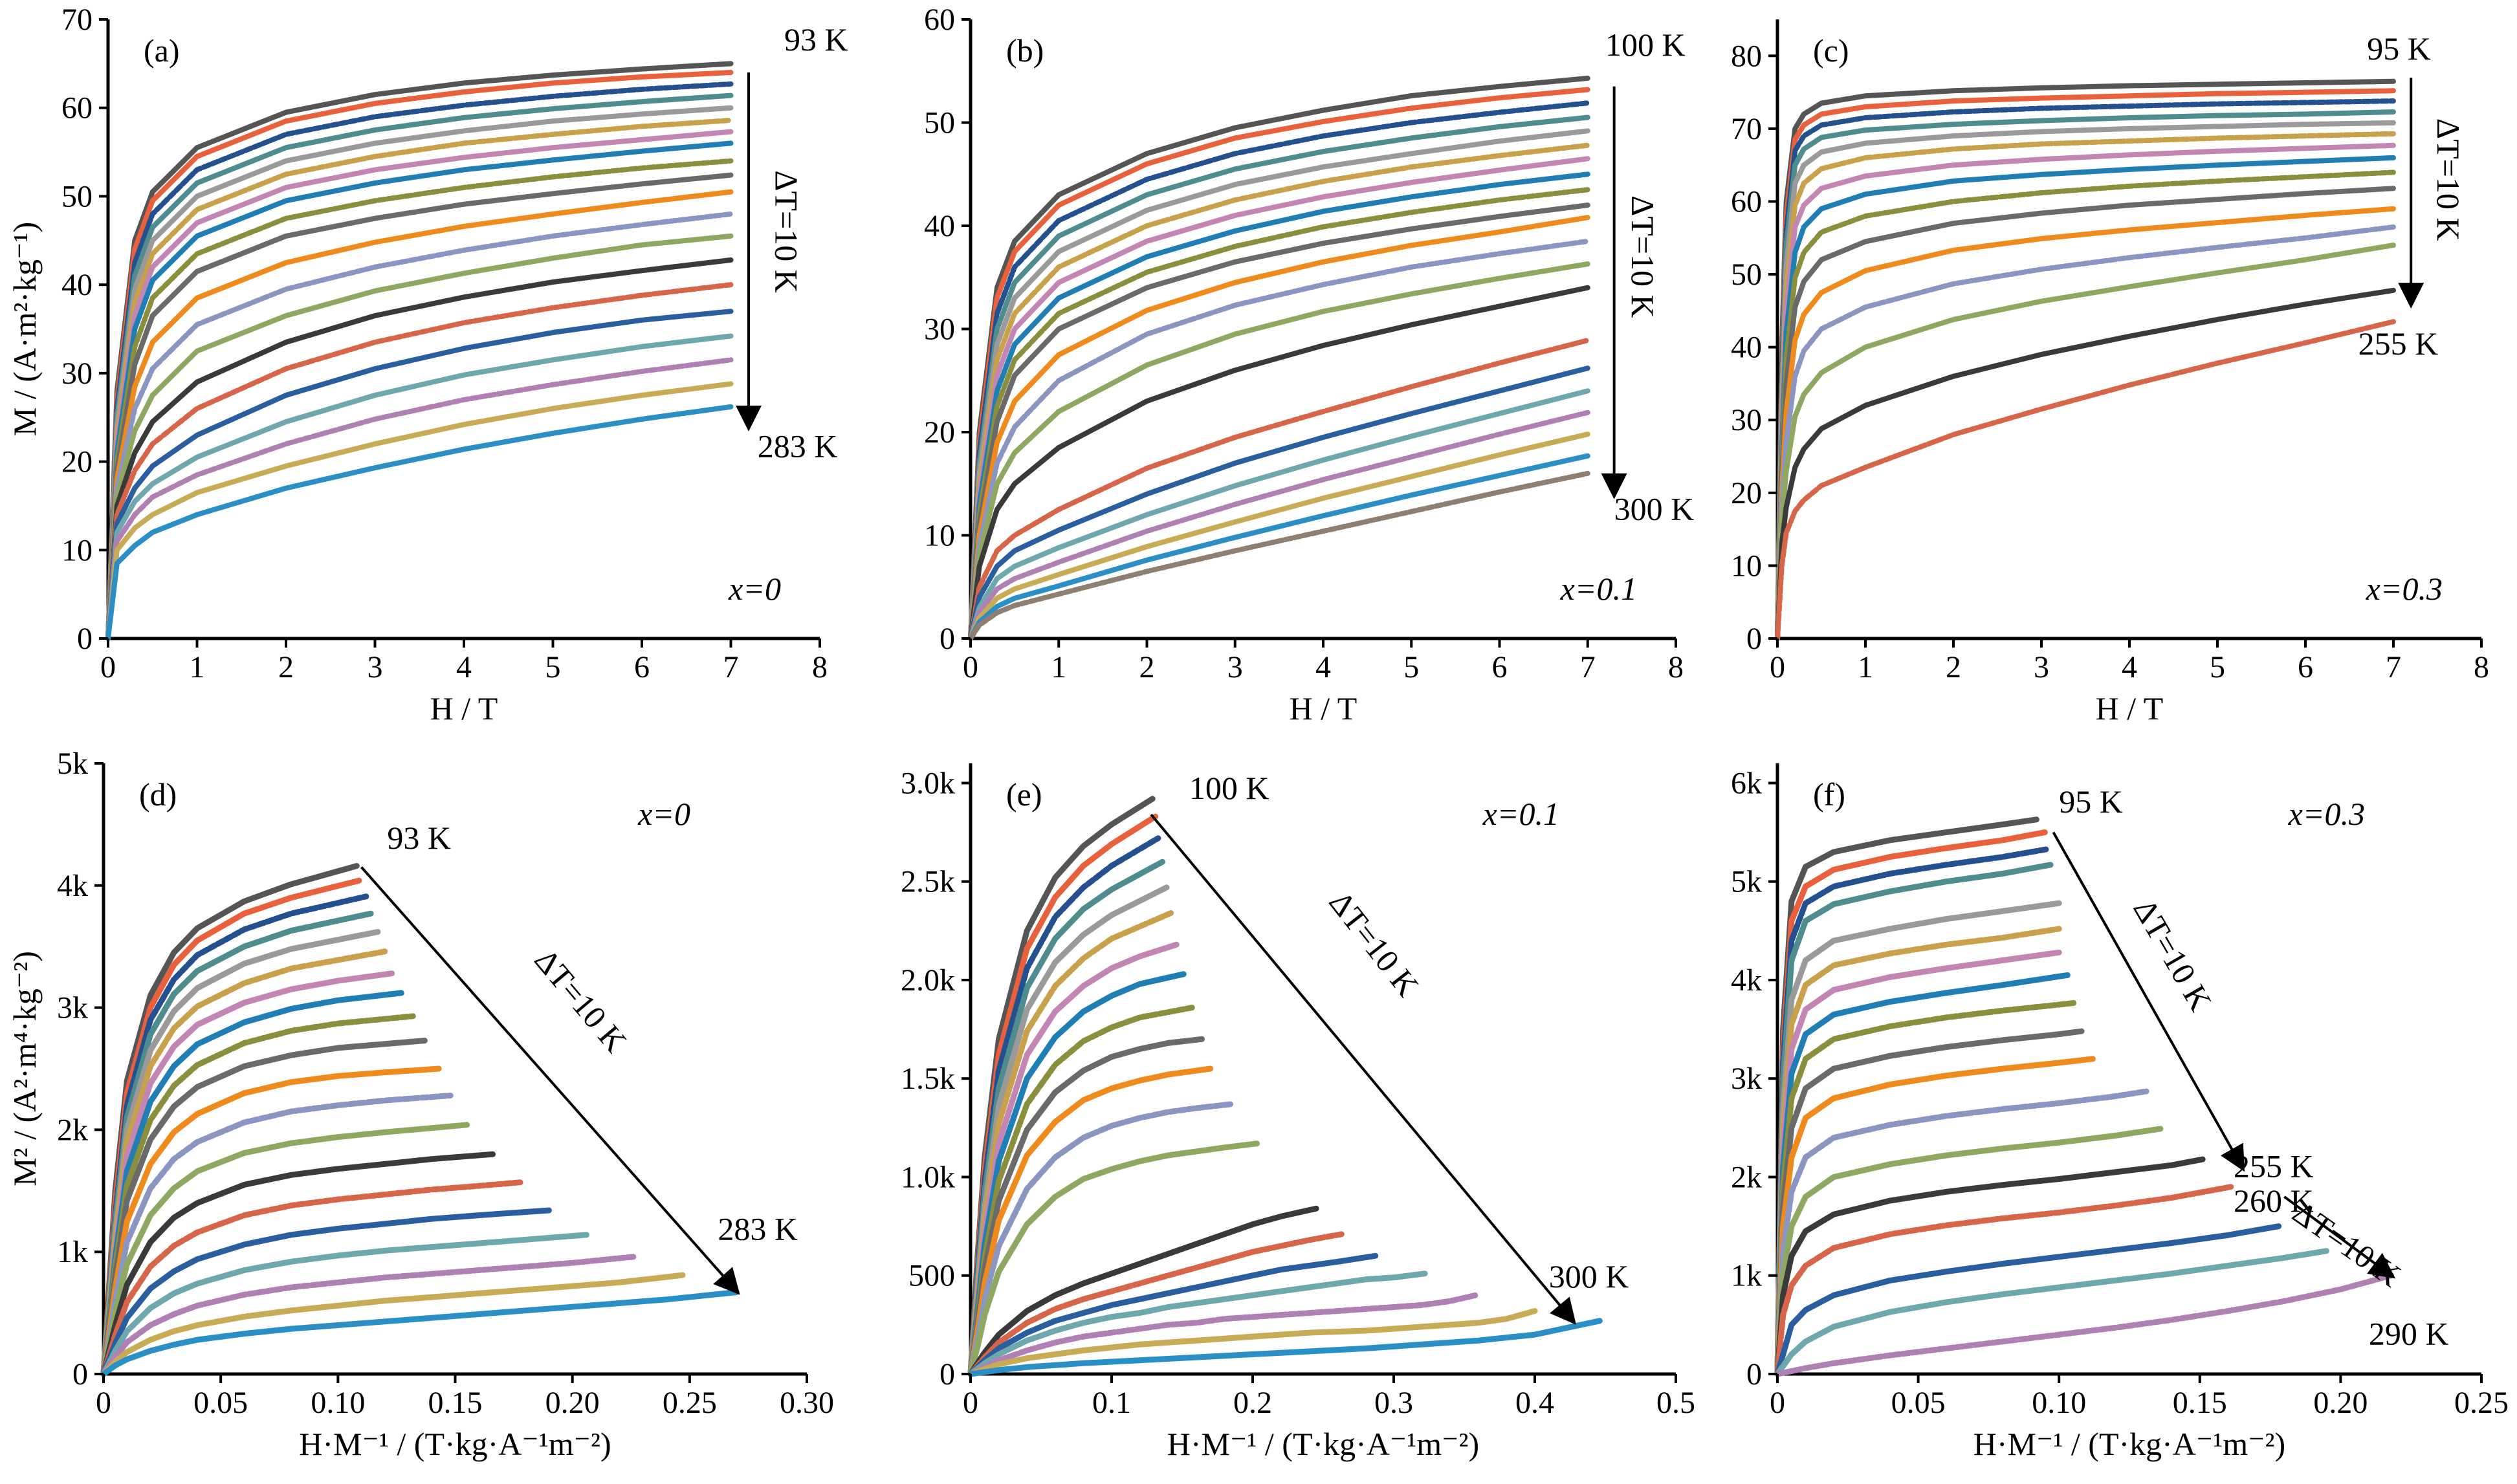  Describe the element at coordinates (72, 886) in the screenshot. I see `y-tick-label: 4k` at that location.